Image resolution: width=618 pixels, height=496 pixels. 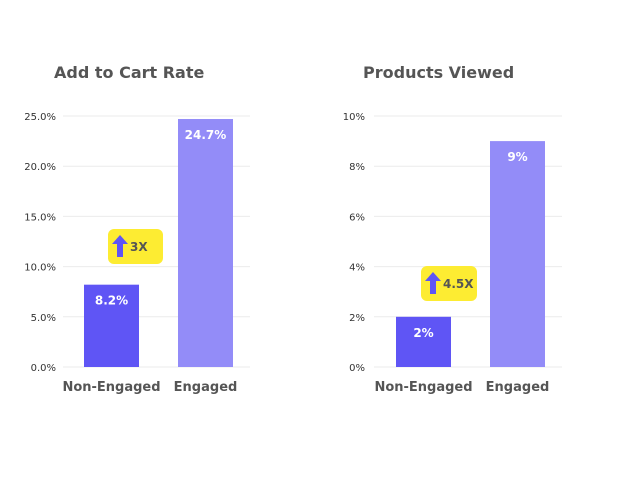 I want to click on y-tick-label: 10.0%, so click(x=40, y=268).